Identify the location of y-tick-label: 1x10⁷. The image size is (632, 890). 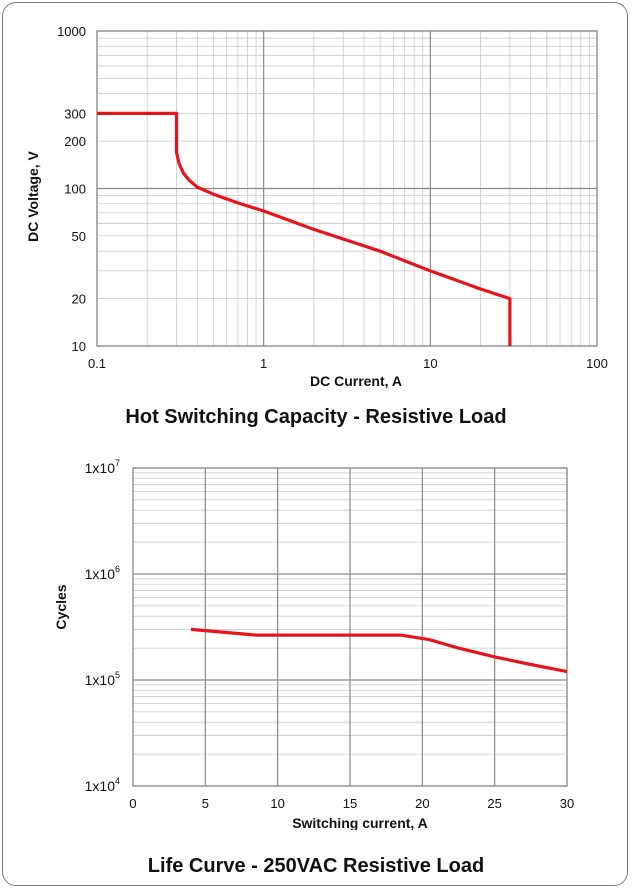
(102, 467).